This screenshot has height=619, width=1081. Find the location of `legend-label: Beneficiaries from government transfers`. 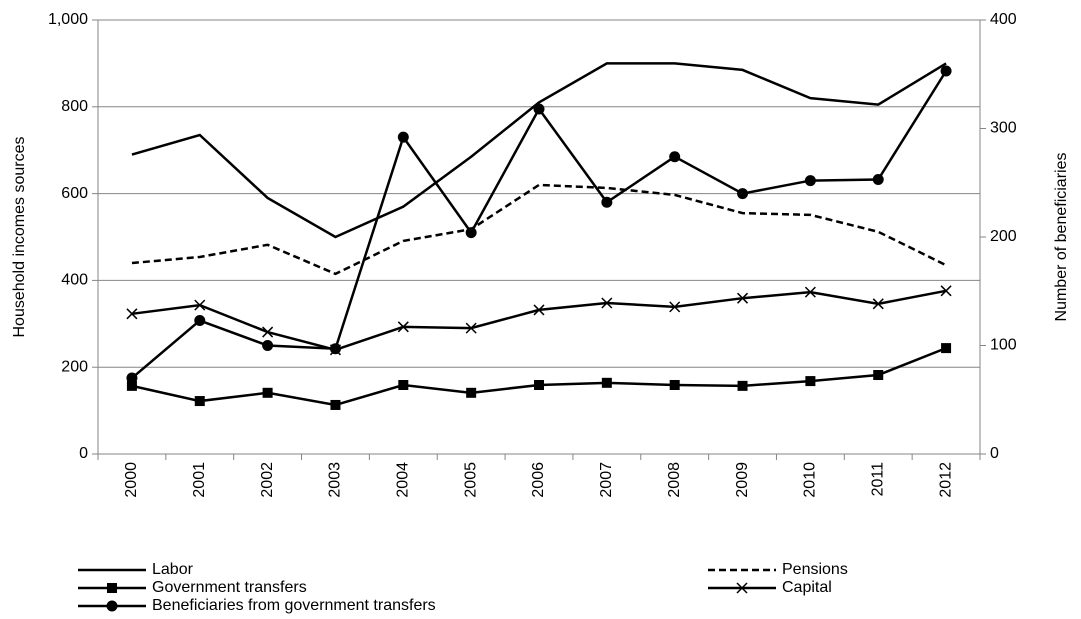

legend-label: Beneficiaries from government transfers is located at coordinates (294, 605).